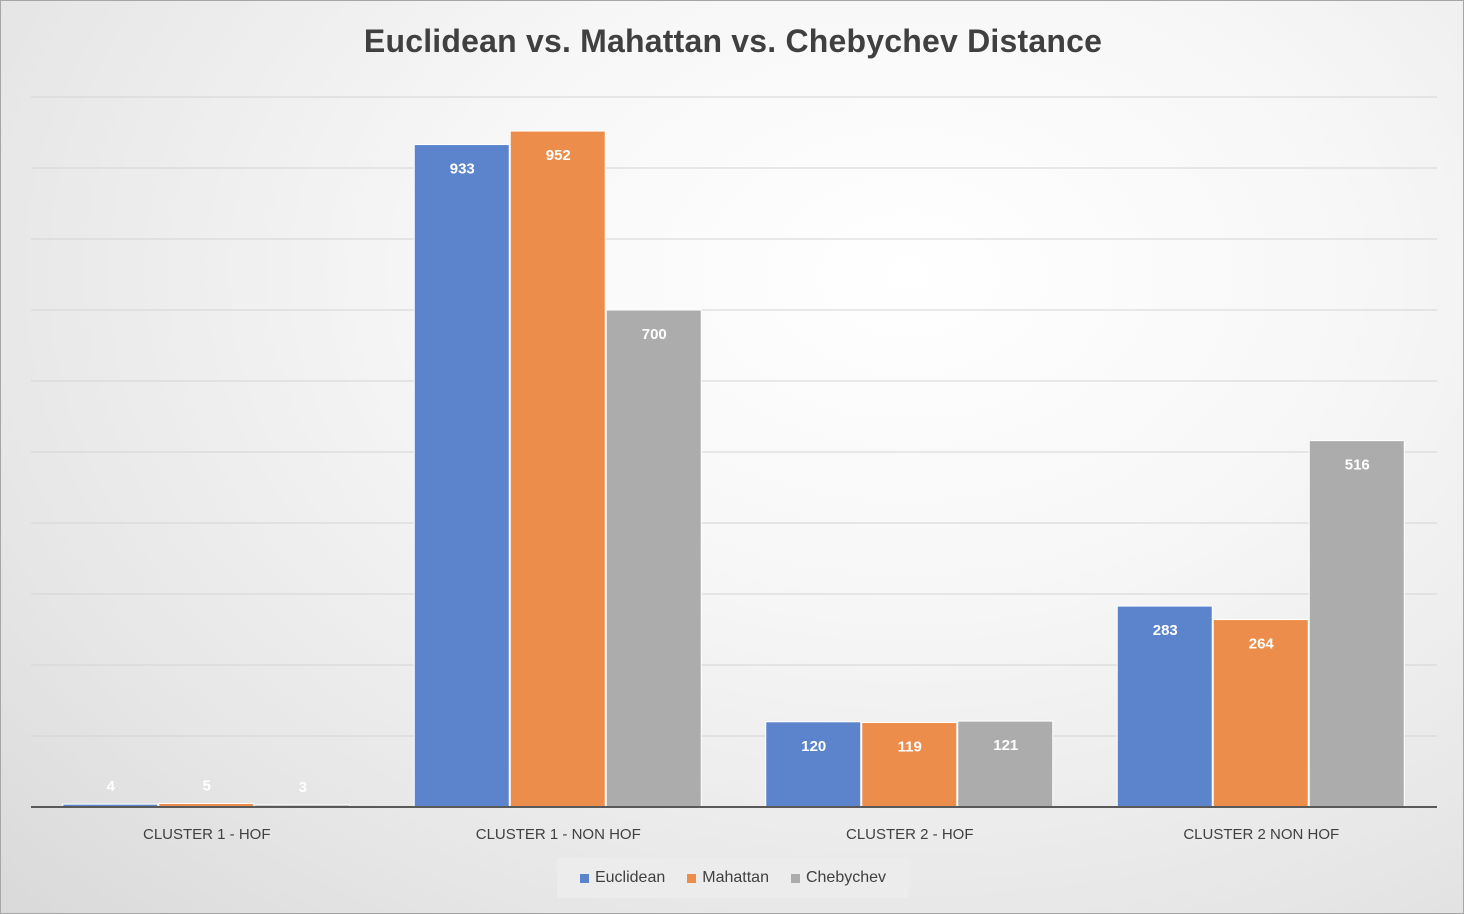  I want to click on legend-label: Mahattan, so click(735, 877).